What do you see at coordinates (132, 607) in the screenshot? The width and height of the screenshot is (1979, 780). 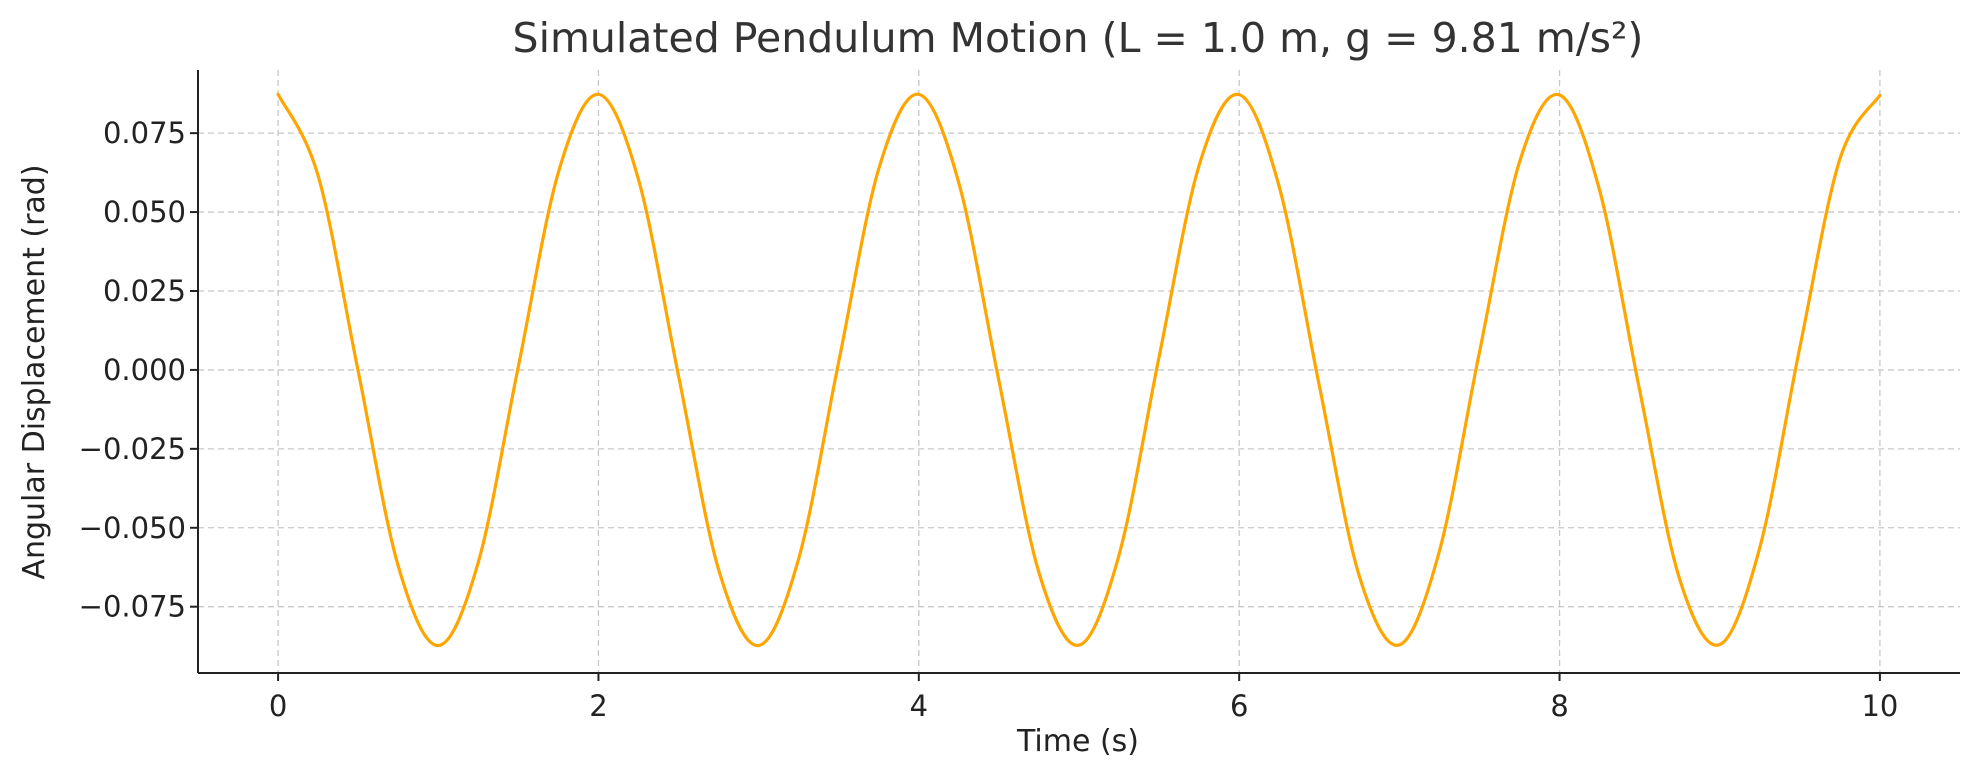 I see `y-tick-label: −0.075` at bounding box center [132, 607].